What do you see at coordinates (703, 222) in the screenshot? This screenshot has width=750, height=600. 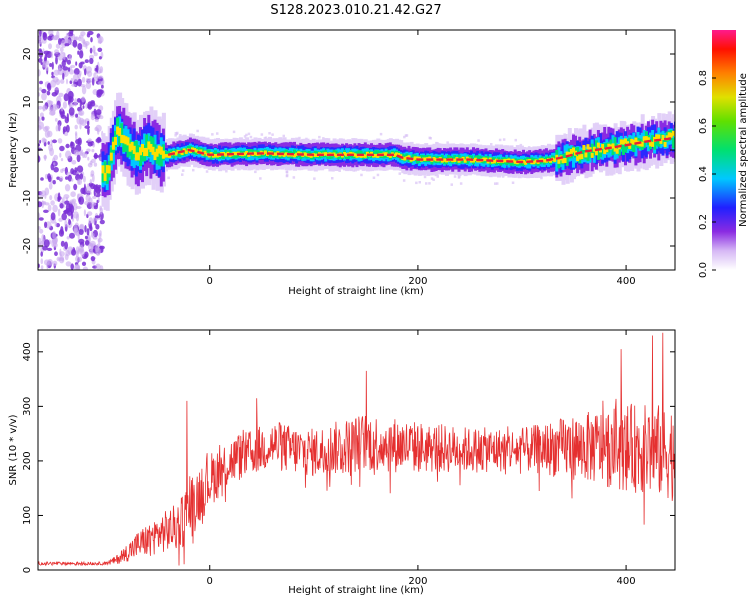 I see `colorbar-tick-label: 0.2` at bounding box center [703, 222].